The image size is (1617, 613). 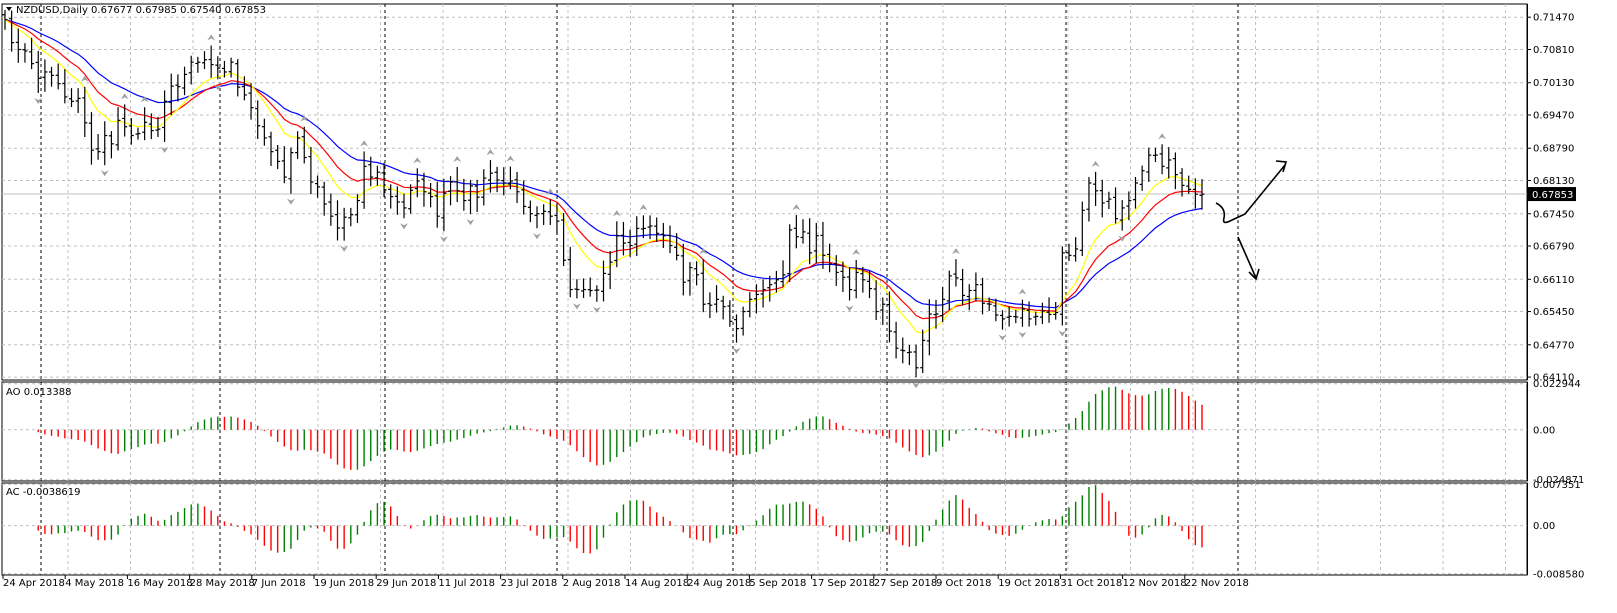 What do you see at coordinates (1527, 192) in the screenshot?
I see `price-axis-line` at bounding box center [1527, 192].